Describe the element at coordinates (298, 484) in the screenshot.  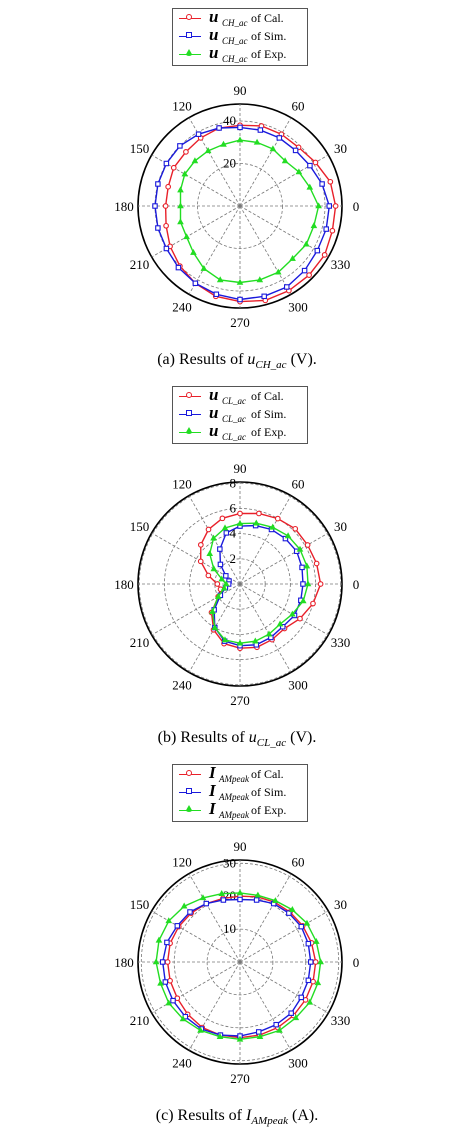
I see `angle-tick-label: 60` at that location.